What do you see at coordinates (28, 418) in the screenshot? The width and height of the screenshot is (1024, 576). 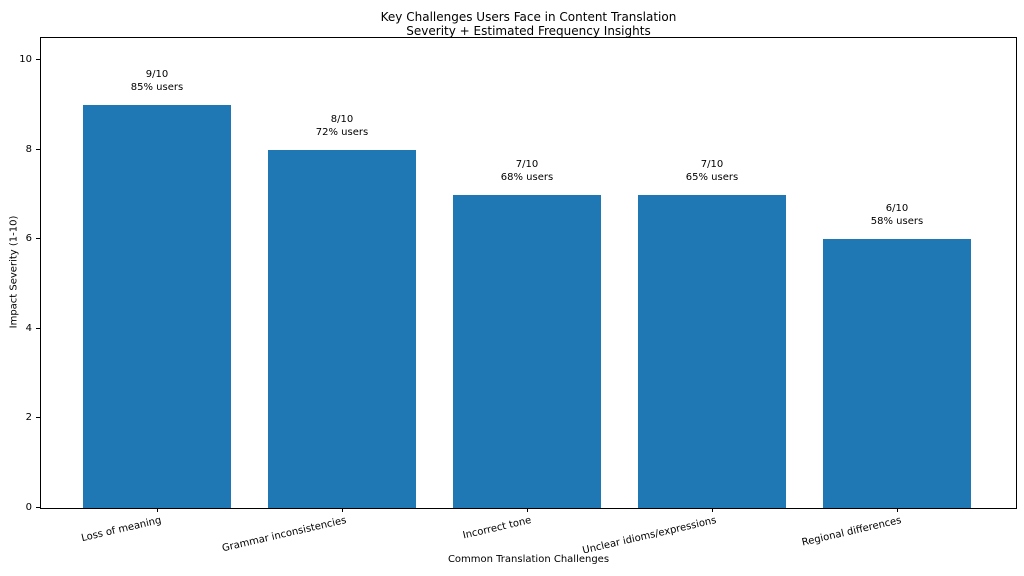 I see `y-tick-label-2: 2` at bounding box center [28, 418].